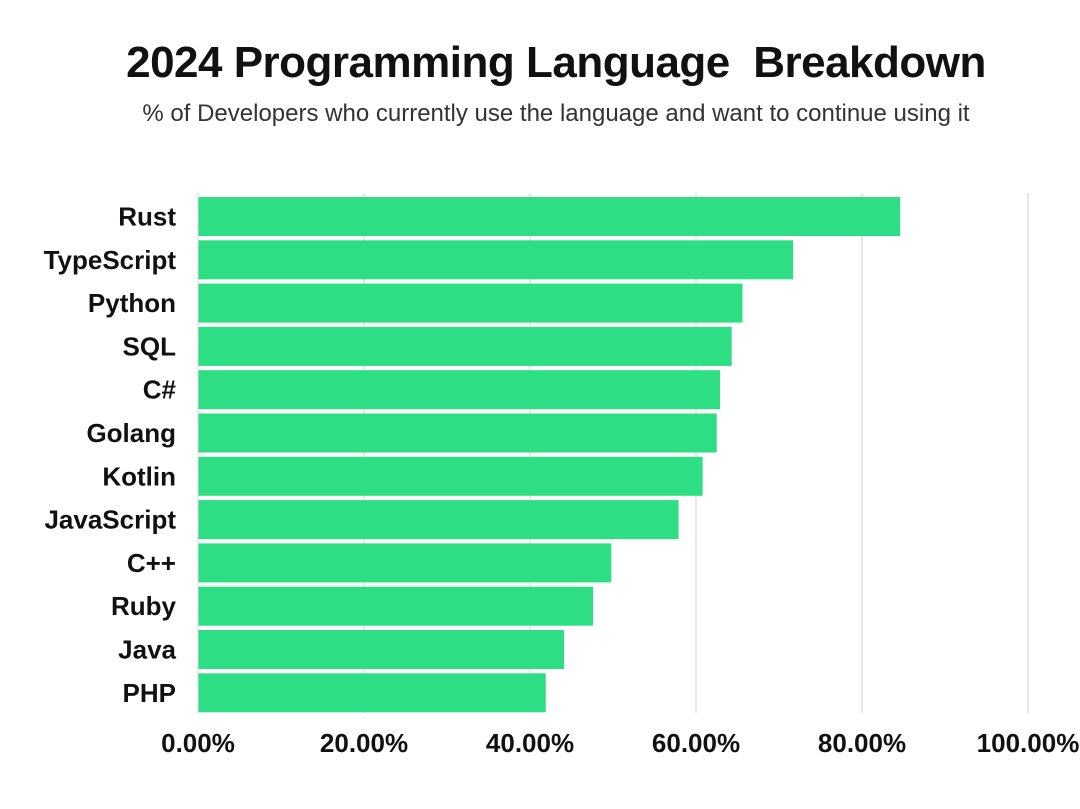 Image resolution: width=1080 pixels, height=809 pixels. Describe the element at coordinates (151, 563) in the screenshot. I see `category-label-cplusplus: C++` at that location.